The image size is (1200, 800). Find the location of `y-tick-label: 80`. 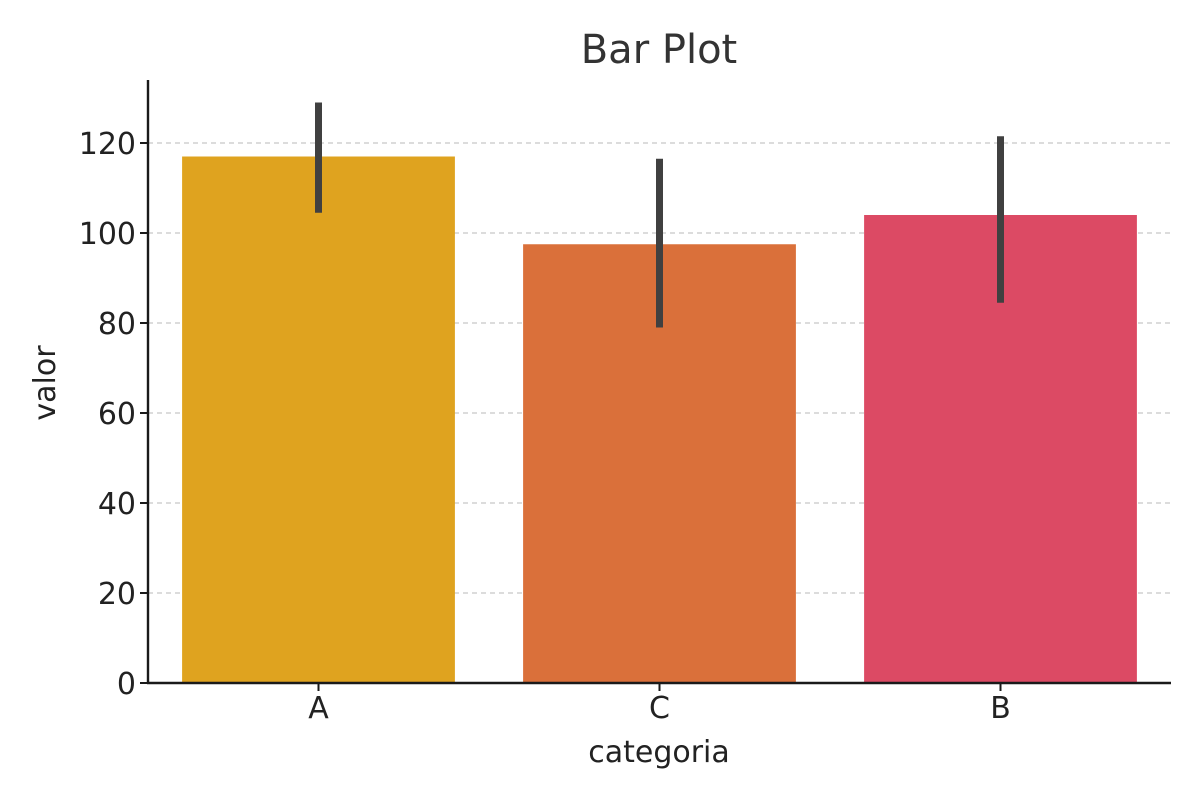

y-tick-label: 80 is located at coordinates (117, 324).